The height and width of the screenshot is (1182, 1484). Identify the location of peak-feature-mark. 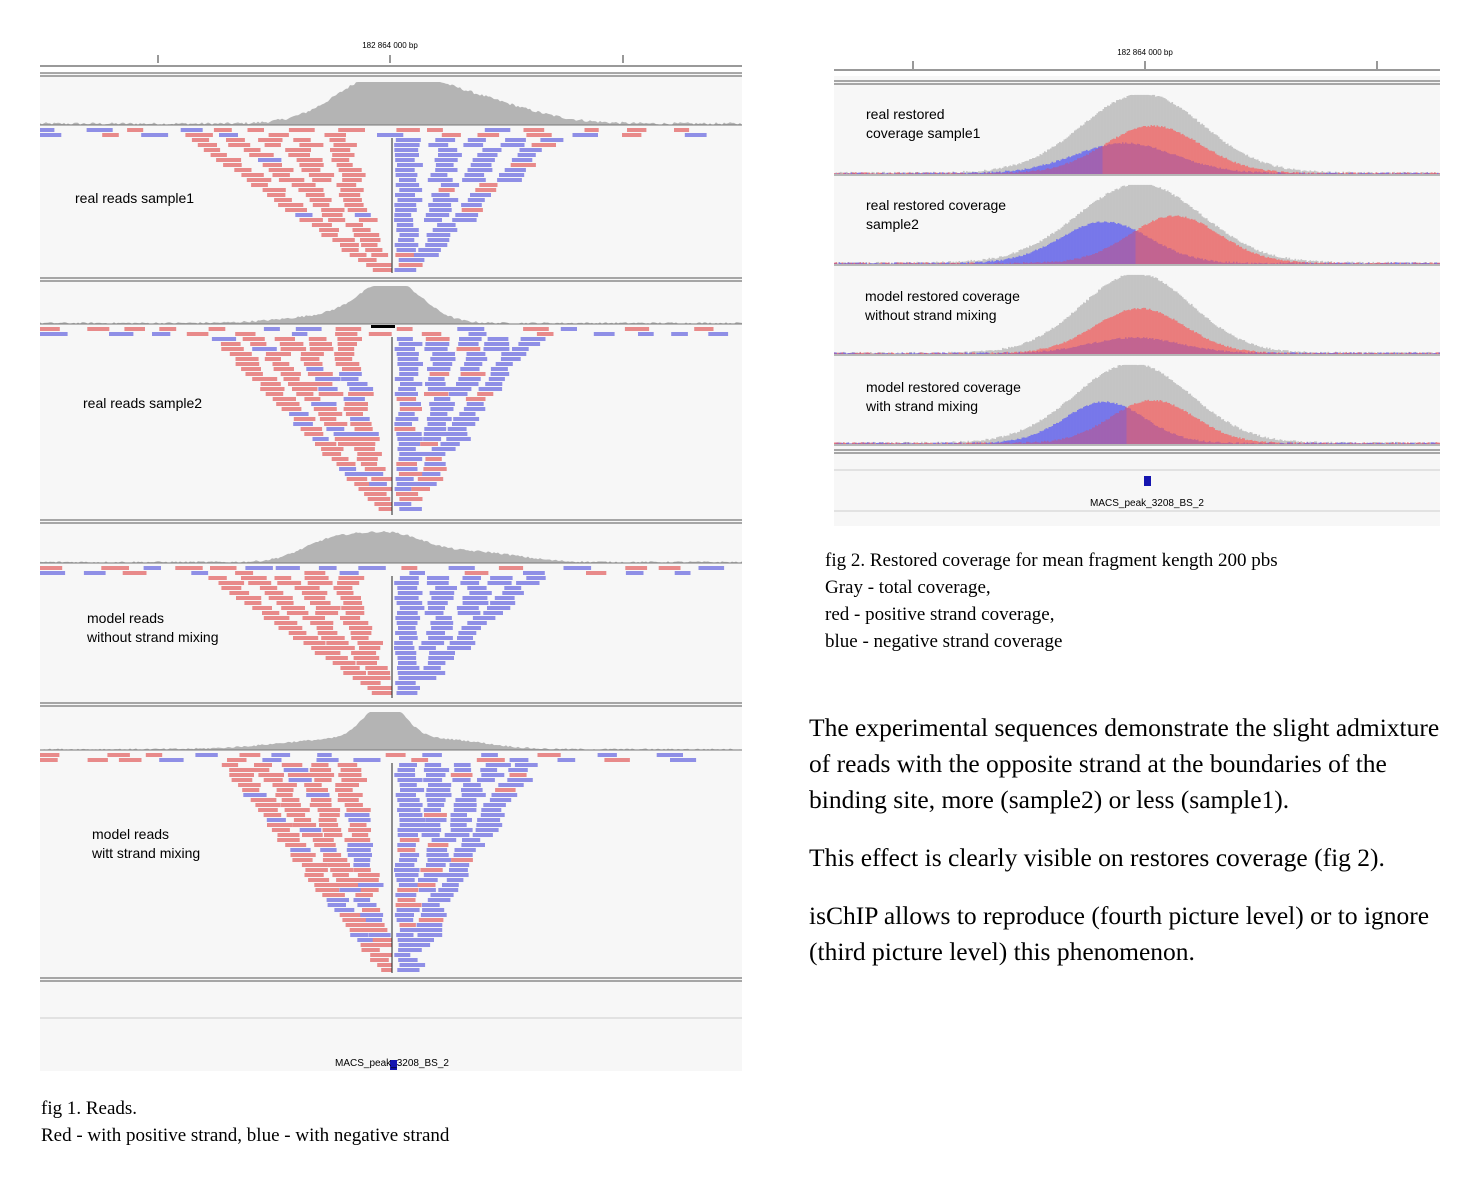
(393, 1065).